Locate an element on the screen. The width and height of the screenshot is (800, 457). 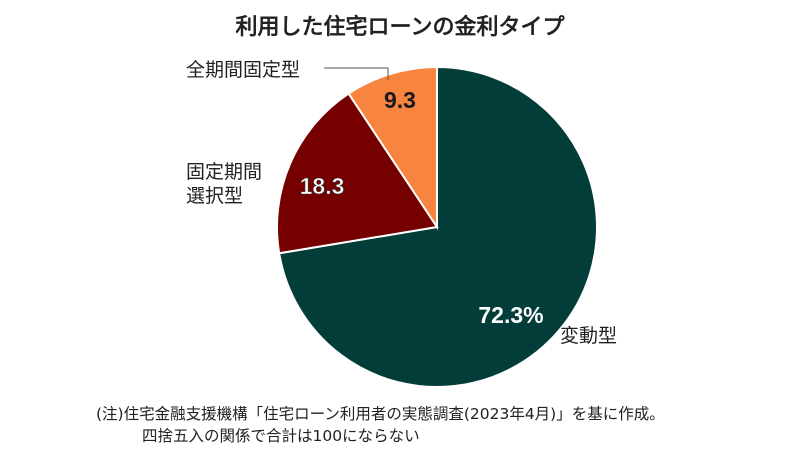
chart-title: 利用した住宅ローンの金利タイプ is located at coordinates (401, 27).